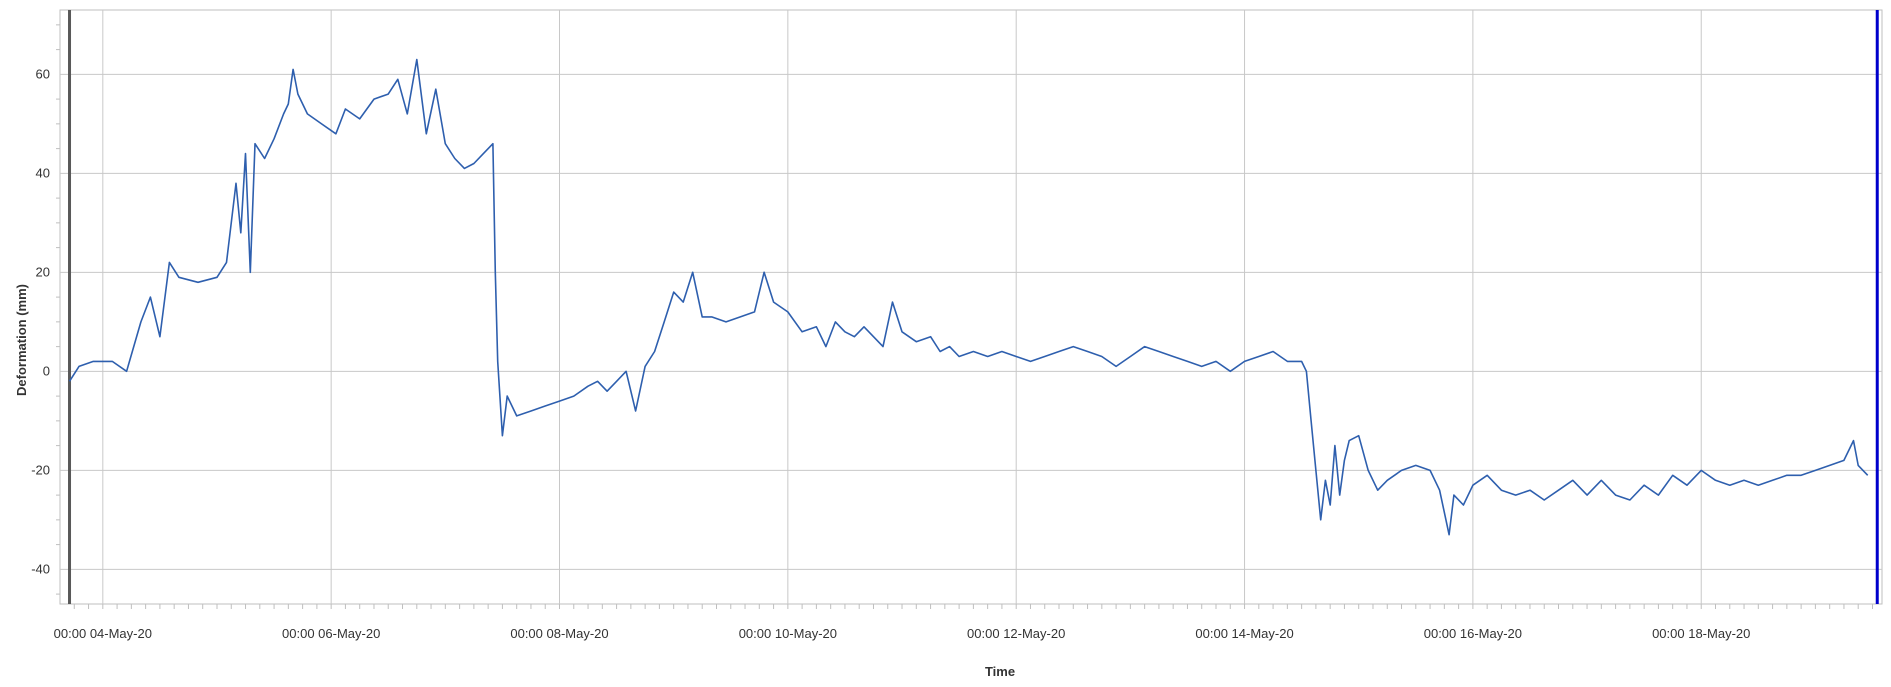 Image resolution: width=1891 pixels, height=687 pixels. I want to click on x-axis-title: Time, so click(1000, 671).